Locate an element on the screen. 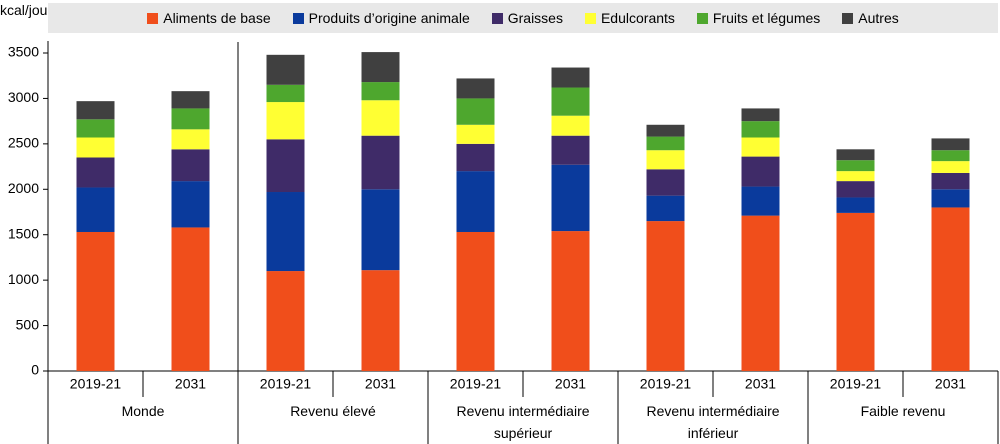  group-label: Faible revenu is located at coordinates (903, 411).